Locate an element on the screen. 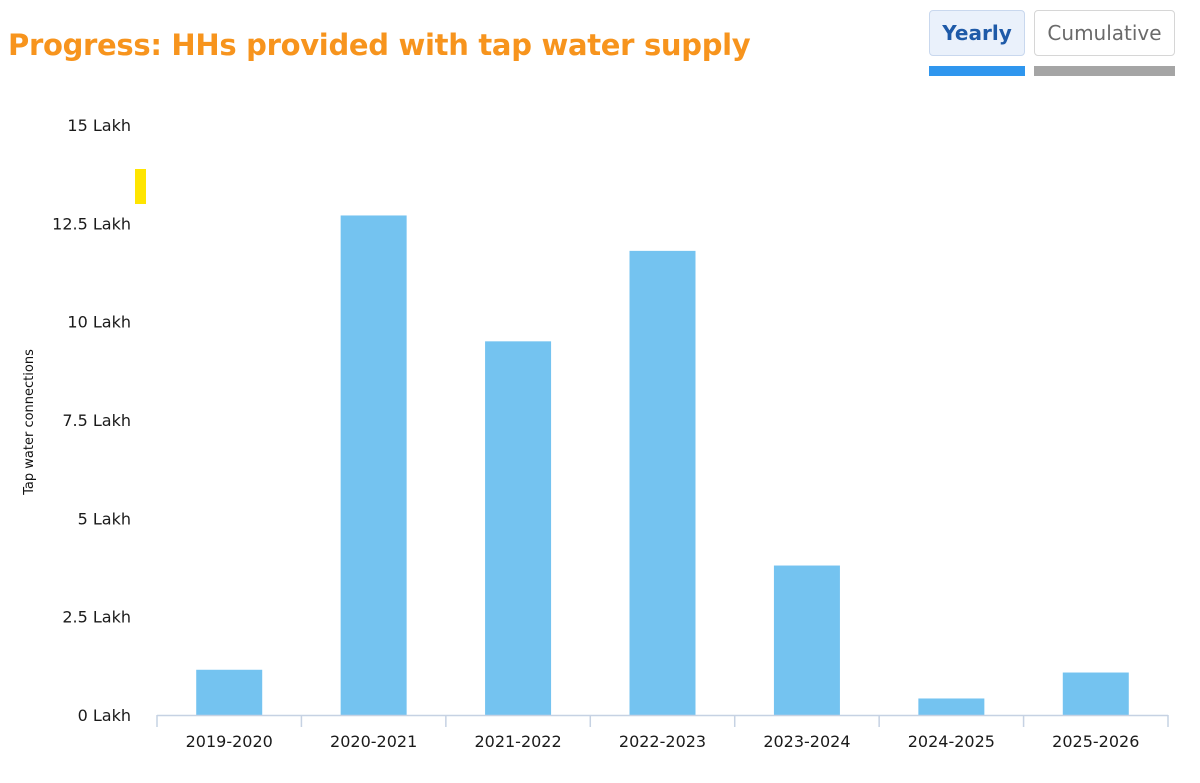 The width and height of the screenshot is (1200, 783). bar-2023-2024 is located at coordinates (806, 640).